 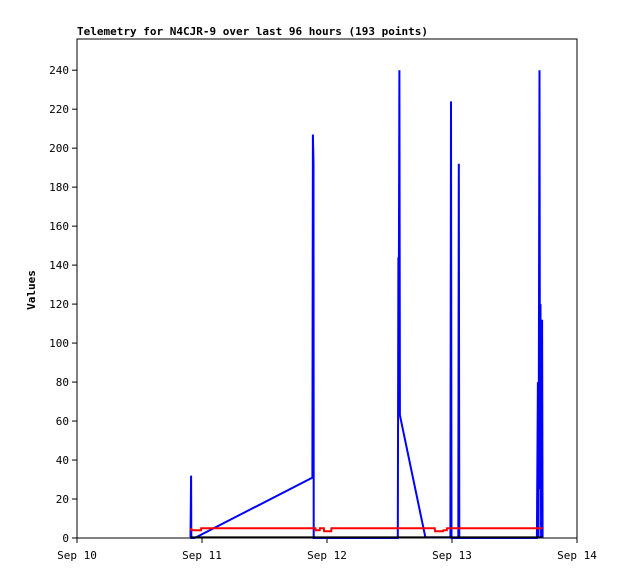 I want to click on y-tick-label: 80, so click(x=62, y=382).